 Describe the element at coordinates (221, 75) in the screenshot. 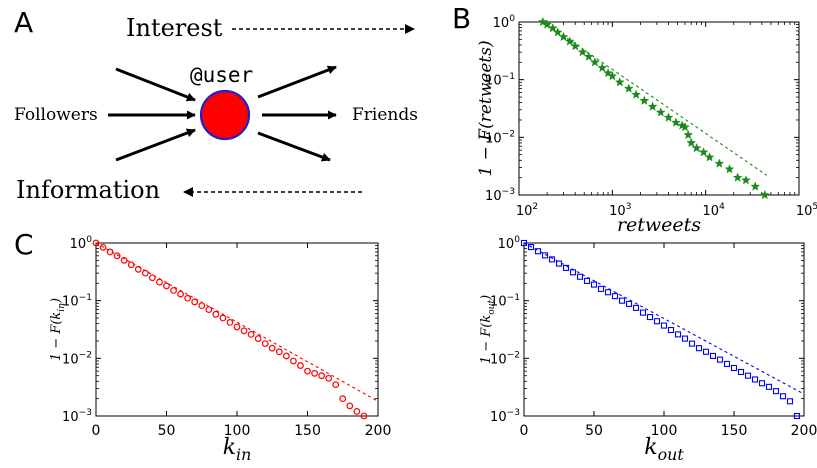

I see `user-label: @user` at that location.